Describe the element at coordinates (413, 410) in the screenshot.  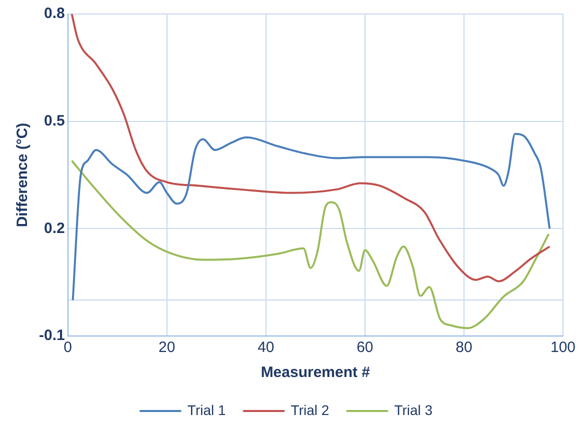
I see `legend-label: Trial 3` at that location.